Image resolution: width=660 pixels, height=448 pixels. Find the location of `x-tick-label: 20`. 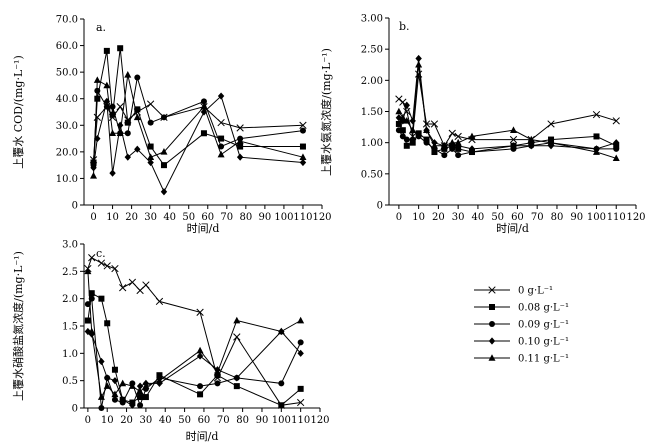

x-tick-label: 20 is located at coordinates (438, 217).